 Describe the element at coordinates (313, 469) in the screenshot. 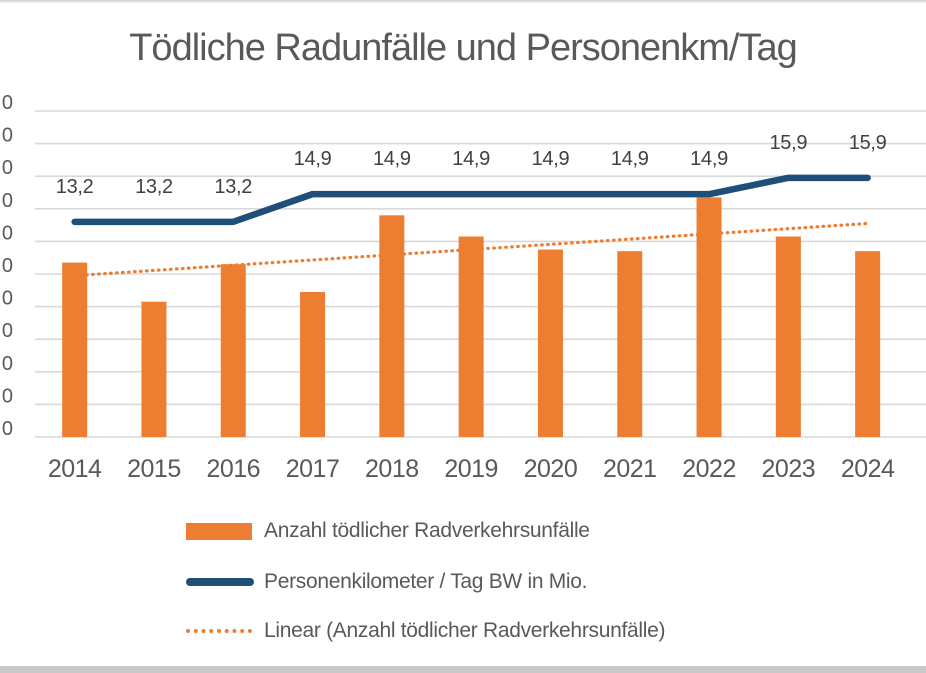

I see `x-axis-label-2017: 2017` at that location.